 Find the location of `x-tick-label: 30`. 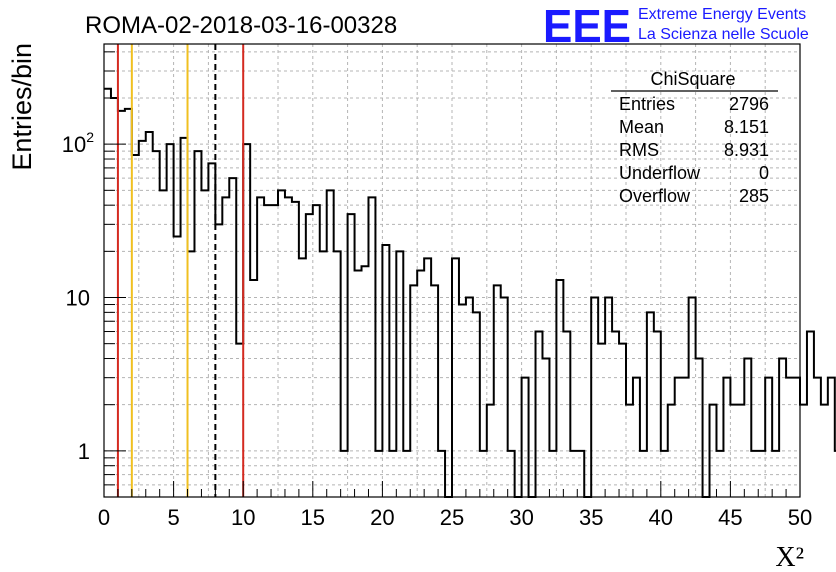

x-tick-label: 30 is located at coordinates (521, 517).